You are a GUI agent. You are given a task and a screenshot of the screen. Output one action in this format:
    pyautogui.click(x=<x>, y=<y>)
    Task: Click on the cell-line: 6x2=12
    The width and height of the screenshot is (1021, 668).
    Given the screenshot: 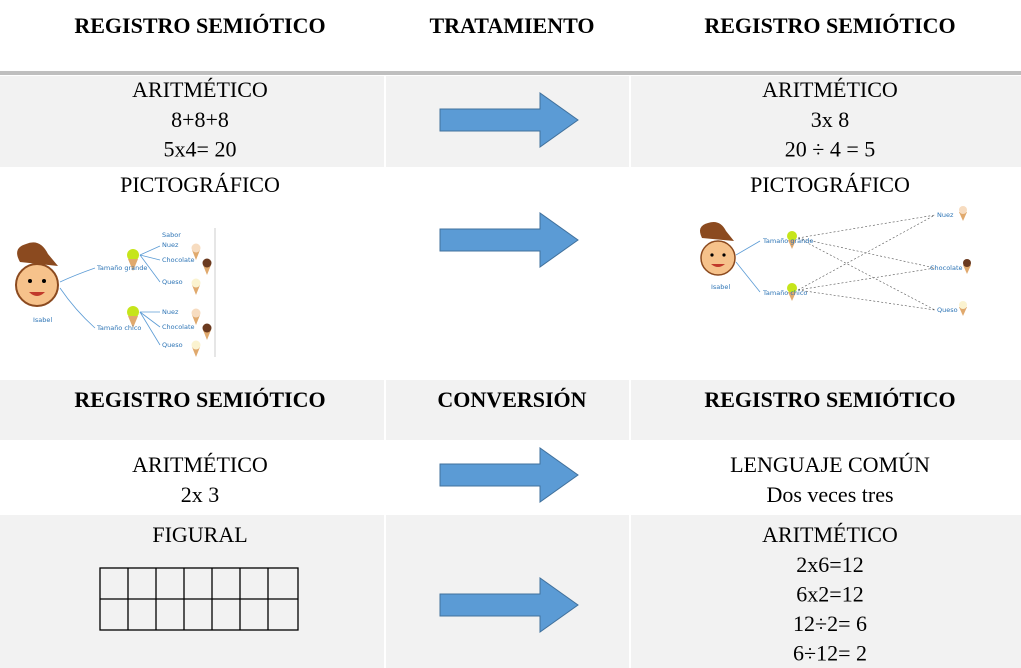 What is the action you would take?
    pyautogui.click(x=829, y=594)
    